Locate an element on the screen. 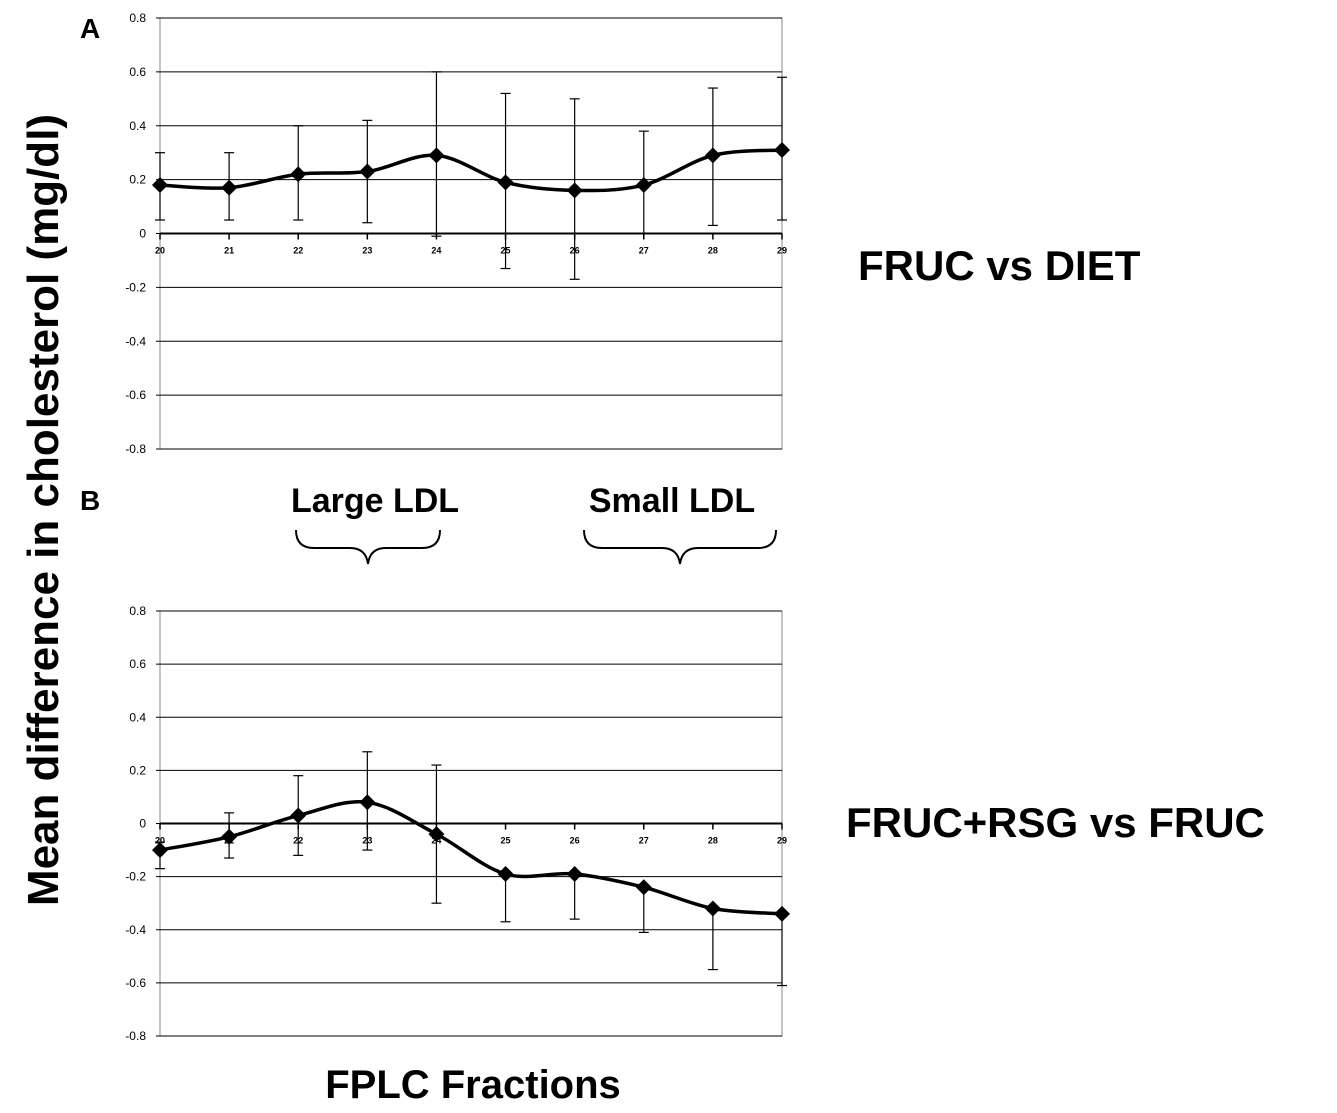 The image size is (1337, 1113). y-tick-label-b: -0.6 is located at coordinates (135, 983).